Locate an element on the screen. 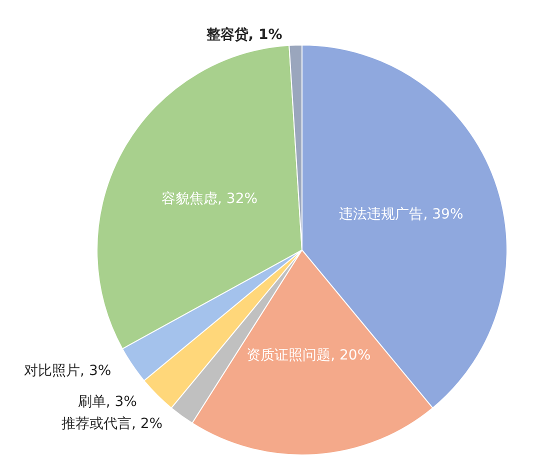 The image size is (547, 472). slice-label: 容貌焦虑, 32% is located at coordinates (210, 199).